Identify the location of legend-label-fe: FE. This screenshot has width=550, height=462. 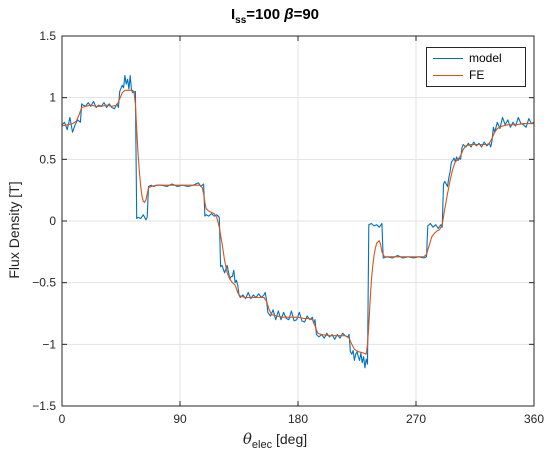
(477, 75).